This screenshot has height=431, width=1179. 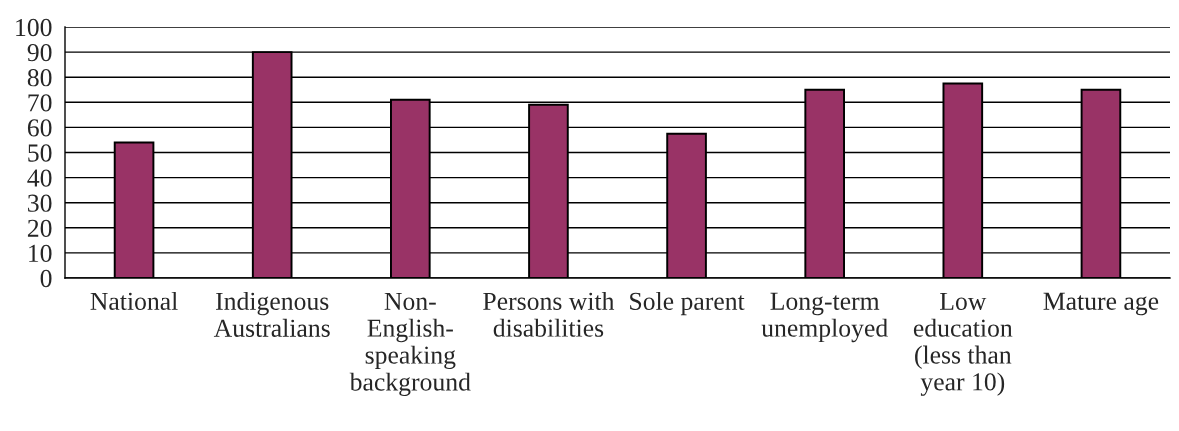 What do you see at coordinates (39, 78) in the screenshot?
I see `y-tick-label: 80` at bounding box center [39, 78].